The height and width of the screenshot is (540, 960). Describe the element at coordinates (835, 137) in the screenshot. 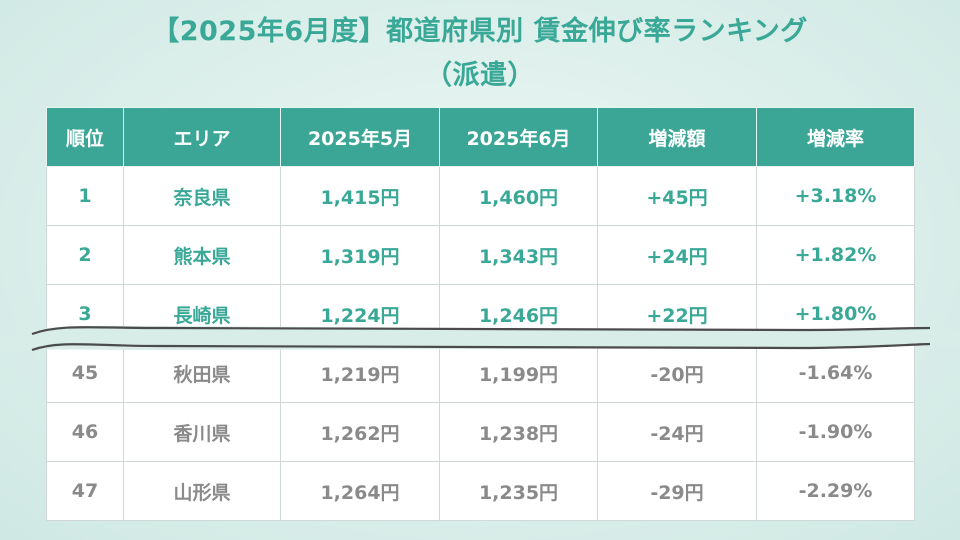

I see `header-change-rate: 増減率` at that location.